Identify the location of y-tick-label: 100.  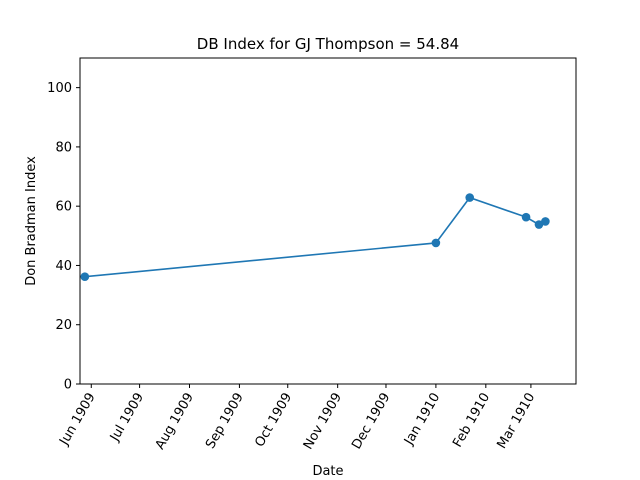
(59, 88).